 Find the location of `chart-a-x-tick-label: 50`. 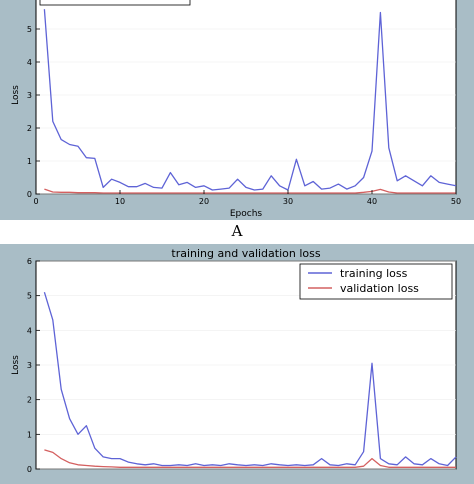

chart-a-x-tick-label: 50 is located at coordinates (456, 201).